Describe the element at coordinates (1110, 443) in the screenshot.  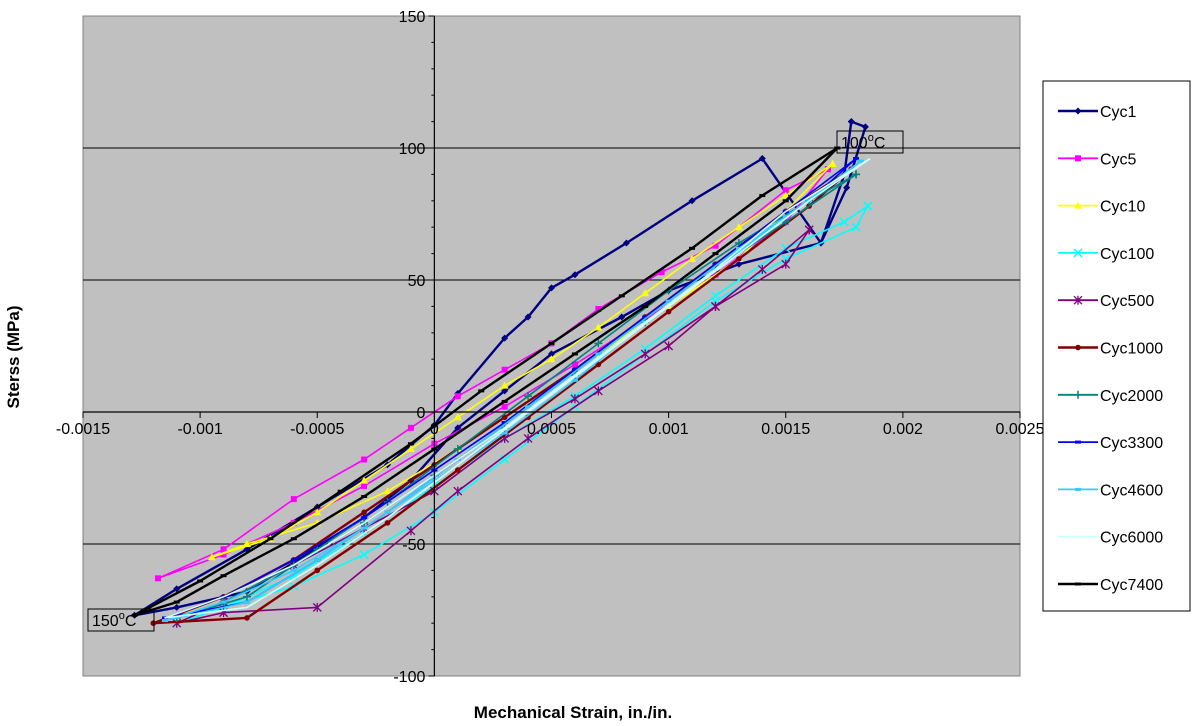
I see `legend-entry-cyc3300: Cyc3300` at that location.